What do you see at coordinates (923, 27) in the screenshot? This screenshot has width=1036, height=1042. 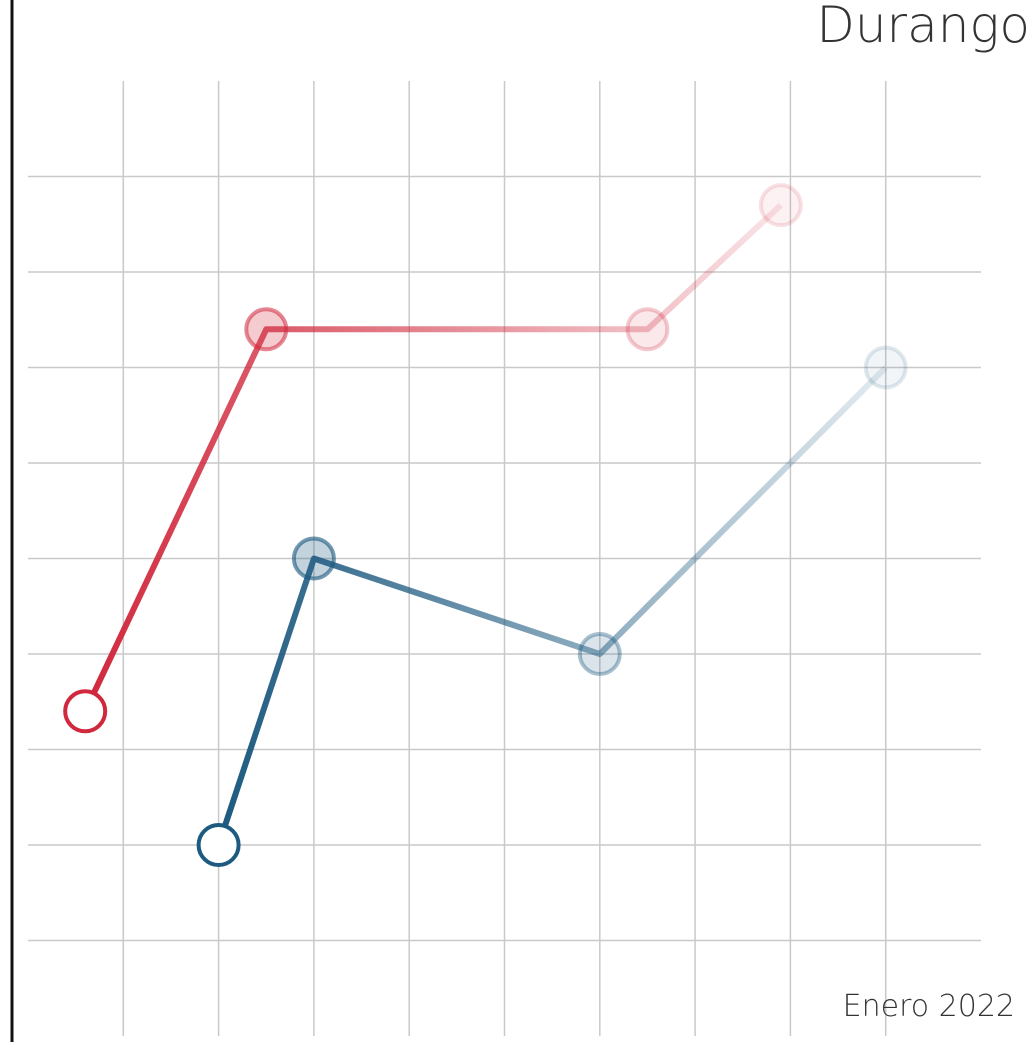 I see `chart-title: Durango` at bounding box center [923, 27].